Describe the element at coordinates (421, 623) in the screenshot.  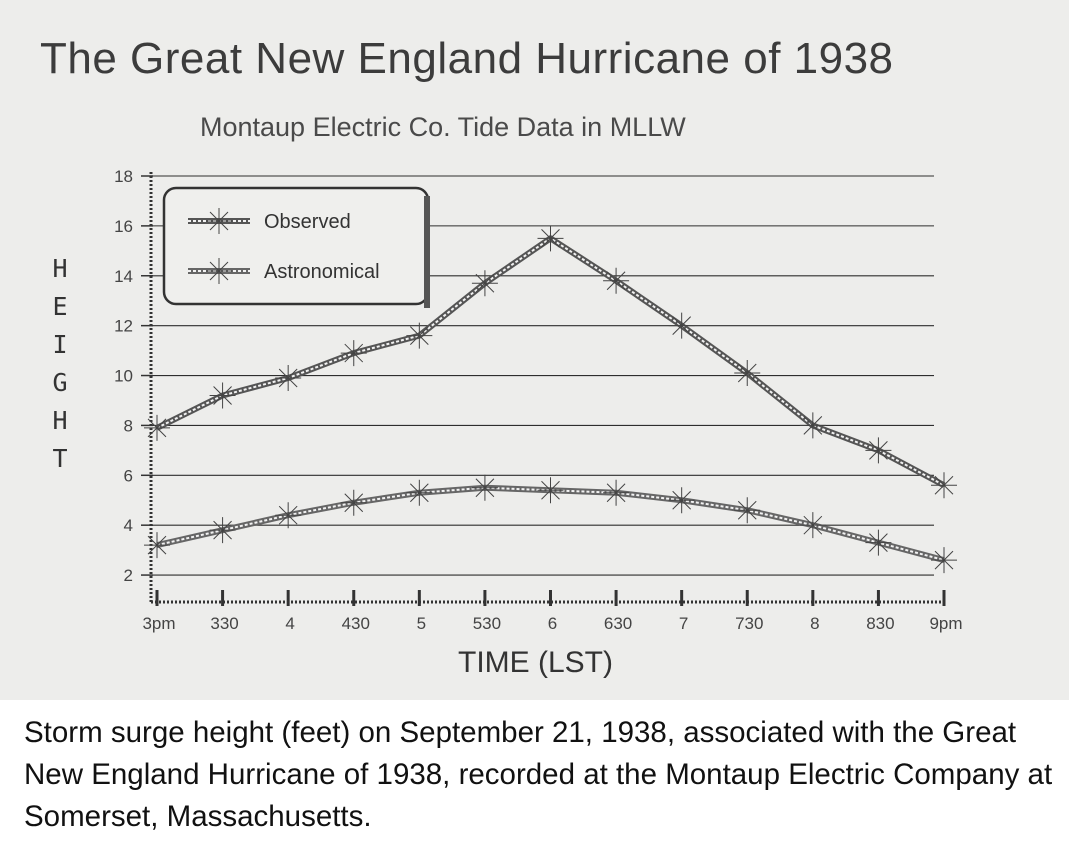
I see `x-tick-label: 5` at that location.